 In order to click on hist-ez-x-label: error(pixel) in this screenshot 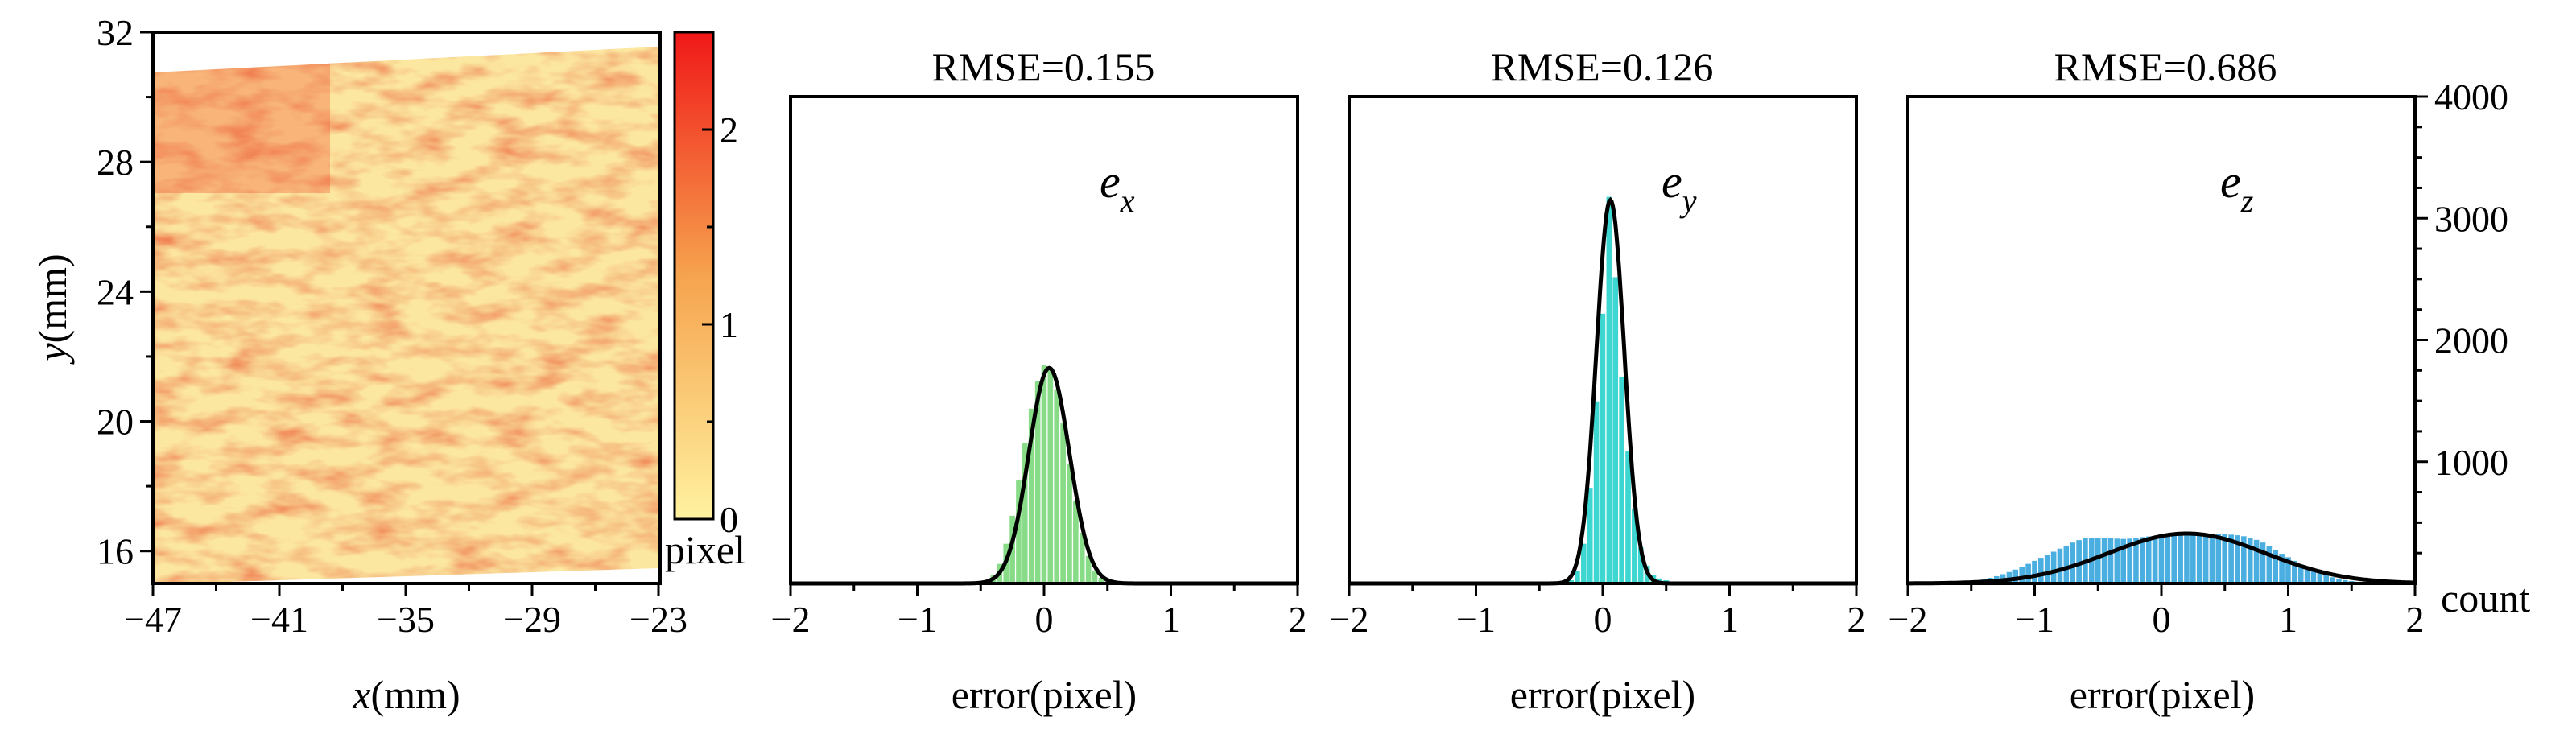, I will do `click(2162, 694)`.